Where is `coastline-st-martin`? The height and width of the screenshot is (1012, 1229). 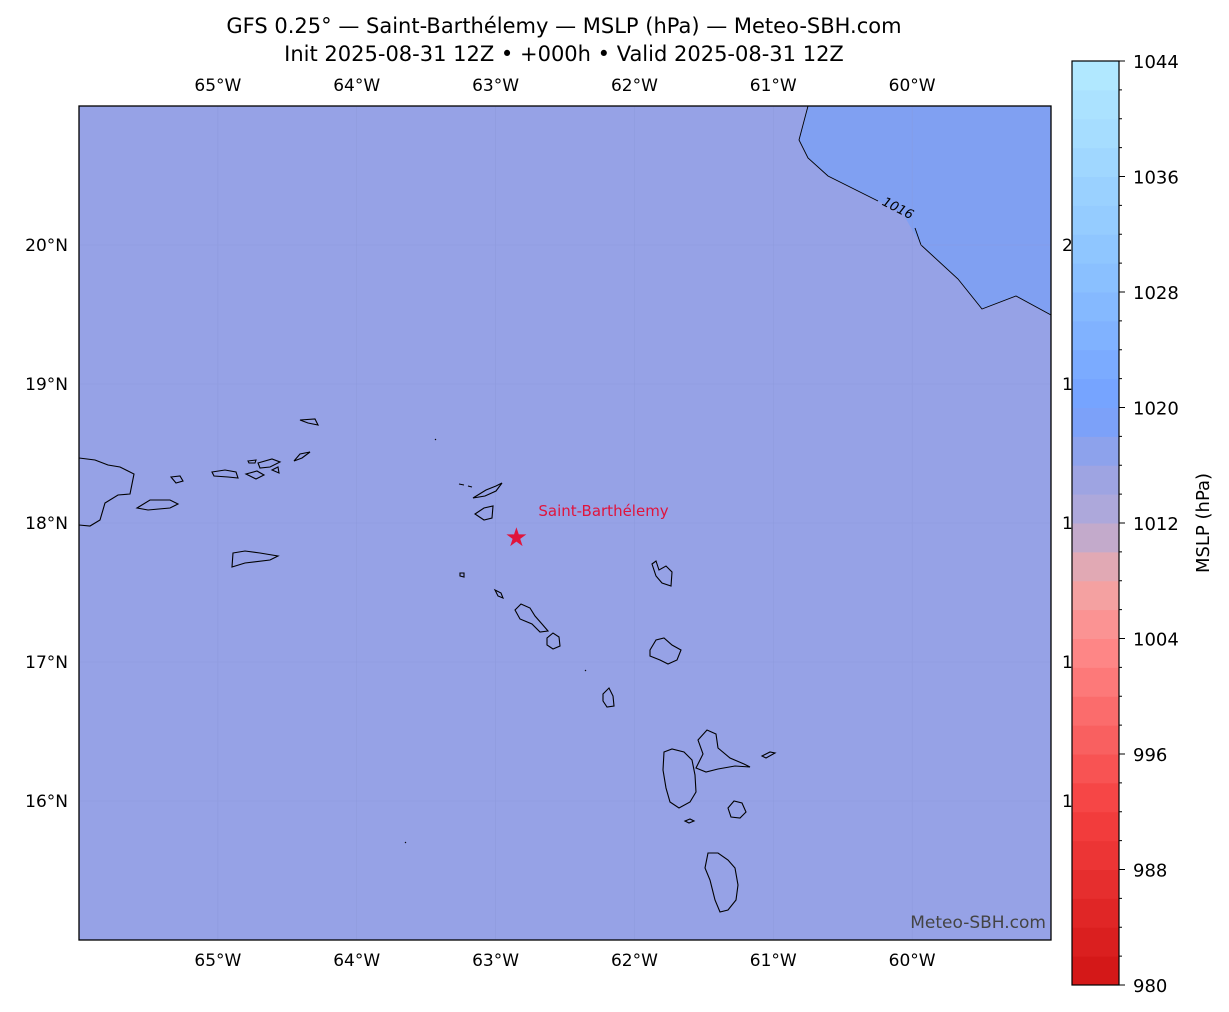 coastline-st-martin is located at coordinates (487, 490).